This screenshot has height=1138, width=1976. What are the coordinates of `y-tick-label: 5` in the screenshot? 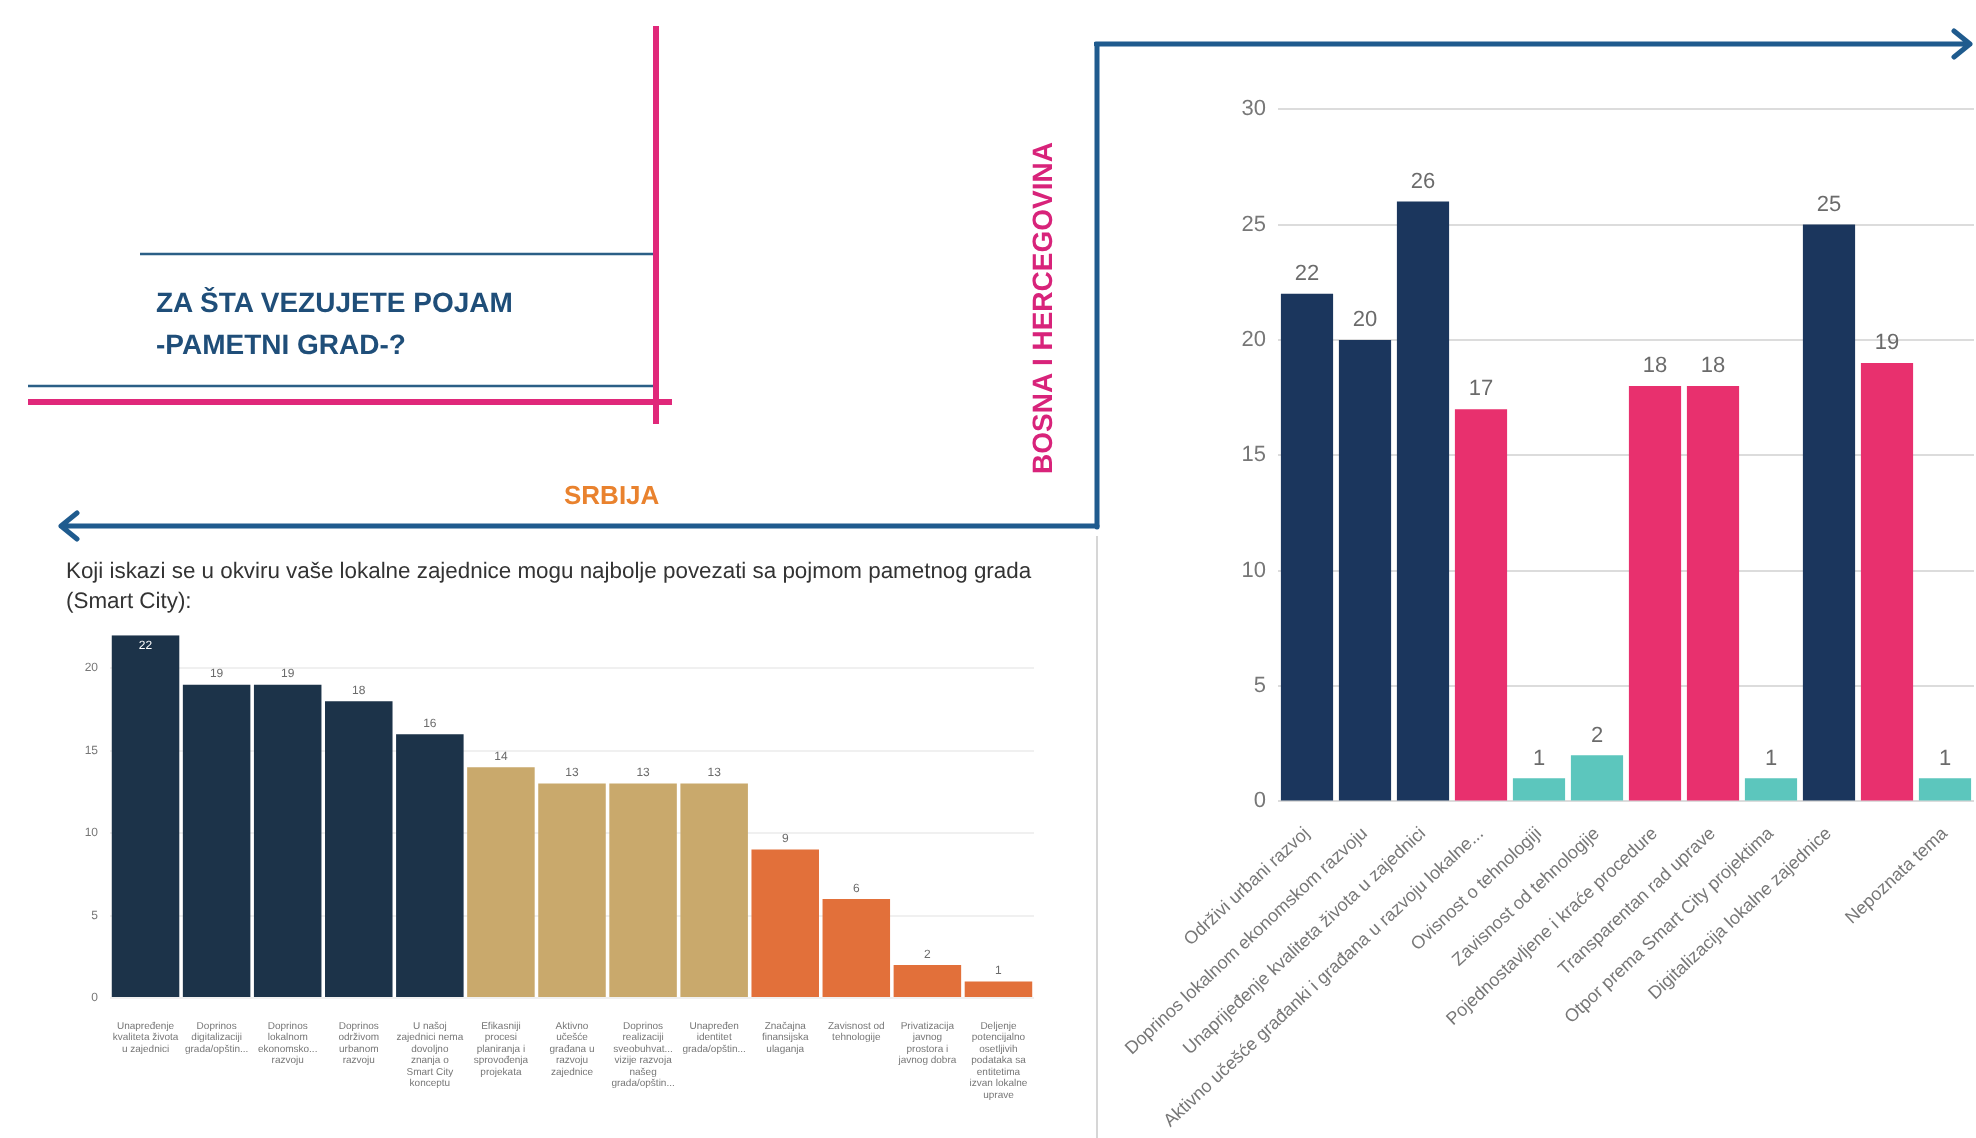 It's located at (1259, 686).